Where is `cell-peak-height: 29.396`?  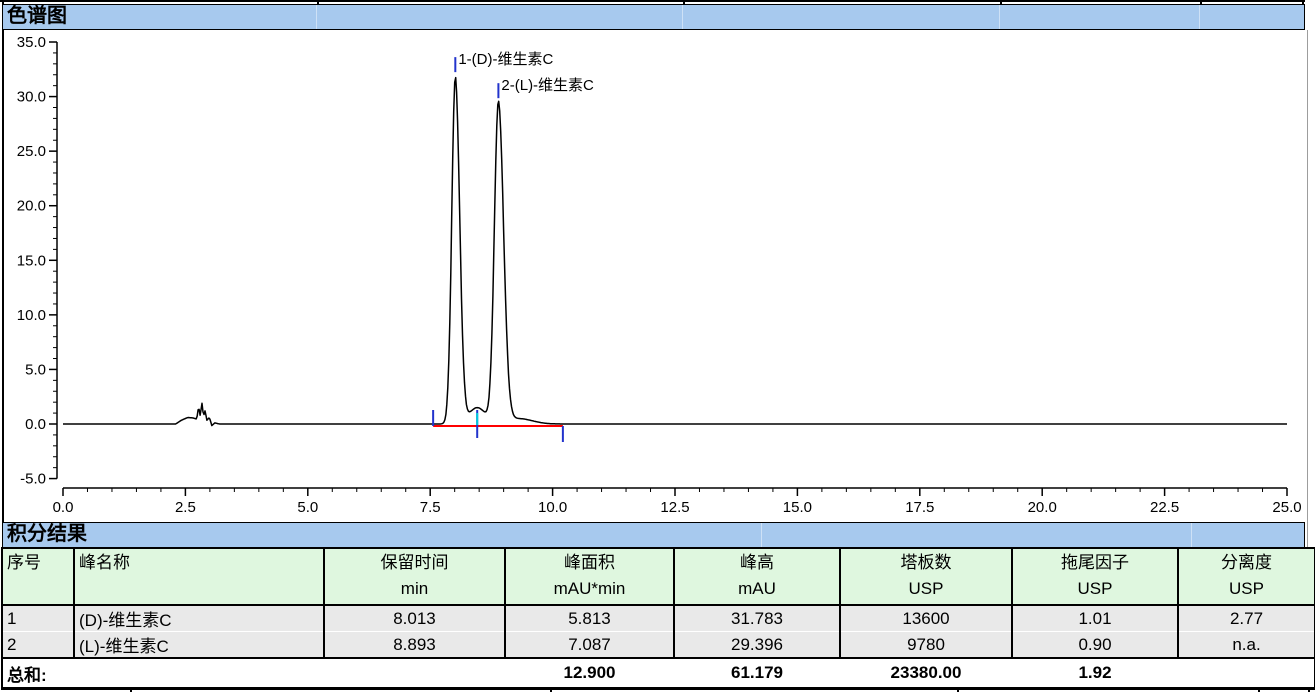 cell-peak-height: 29.396 is located at coordinates (757, 645).